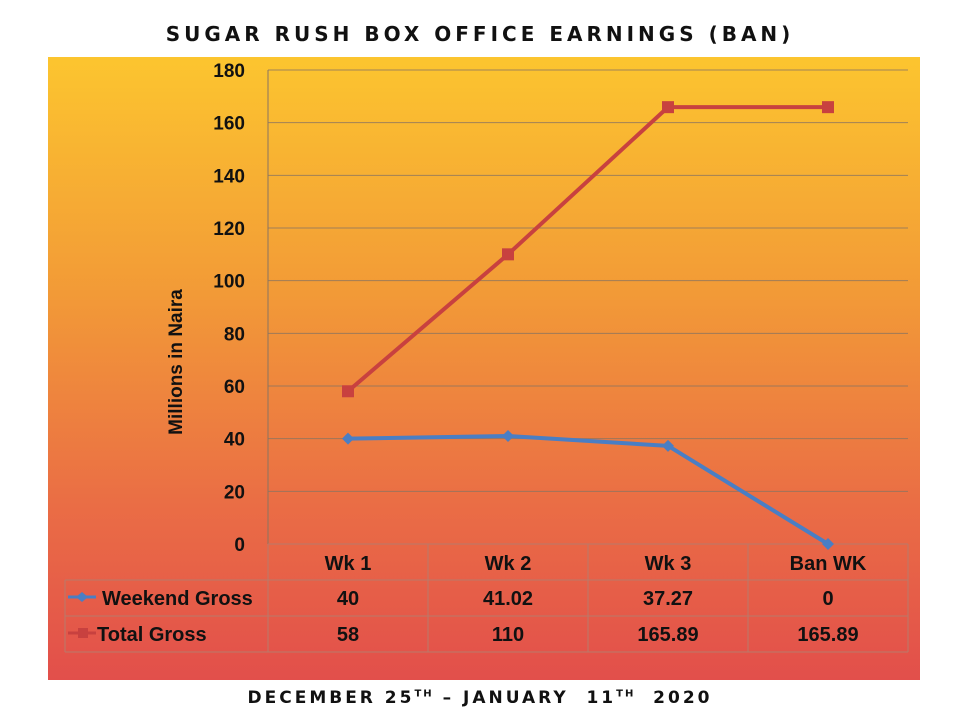  I want to click on legend-label: Total Gross, so click(152, 635).